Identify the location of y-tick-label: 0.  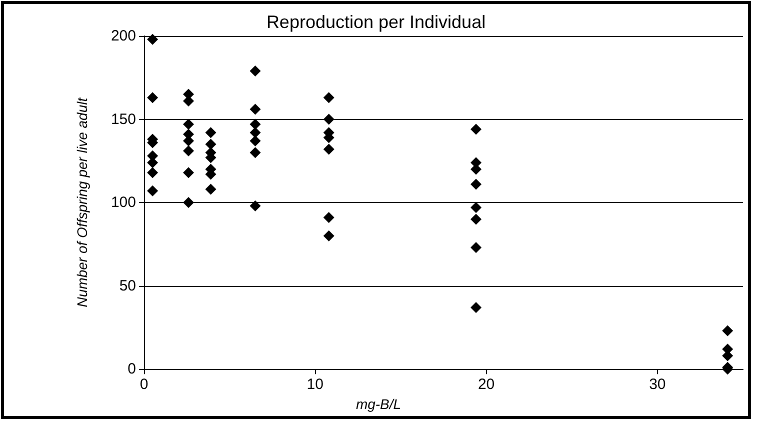
(132, 369).